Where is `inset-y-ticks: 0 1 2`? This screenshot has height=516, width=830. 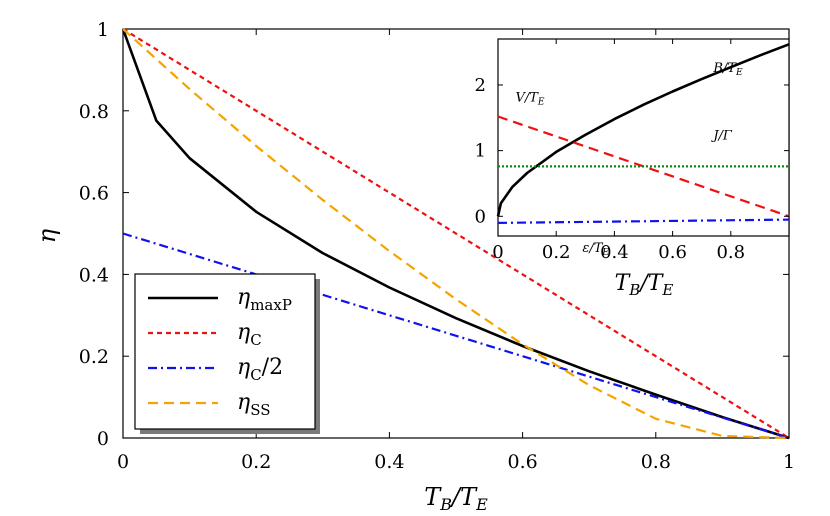 inset-y-ticks: 0 1 2 is located at coordinates (632, 151).